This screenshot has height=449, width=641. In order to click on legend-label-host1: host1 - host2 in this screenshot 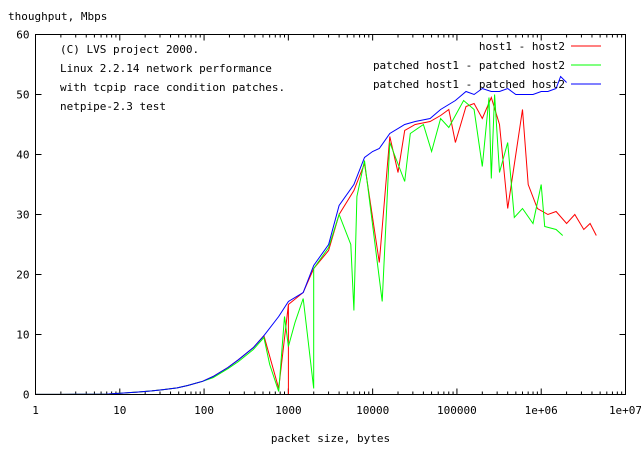, I will do `click(522, 46)`.